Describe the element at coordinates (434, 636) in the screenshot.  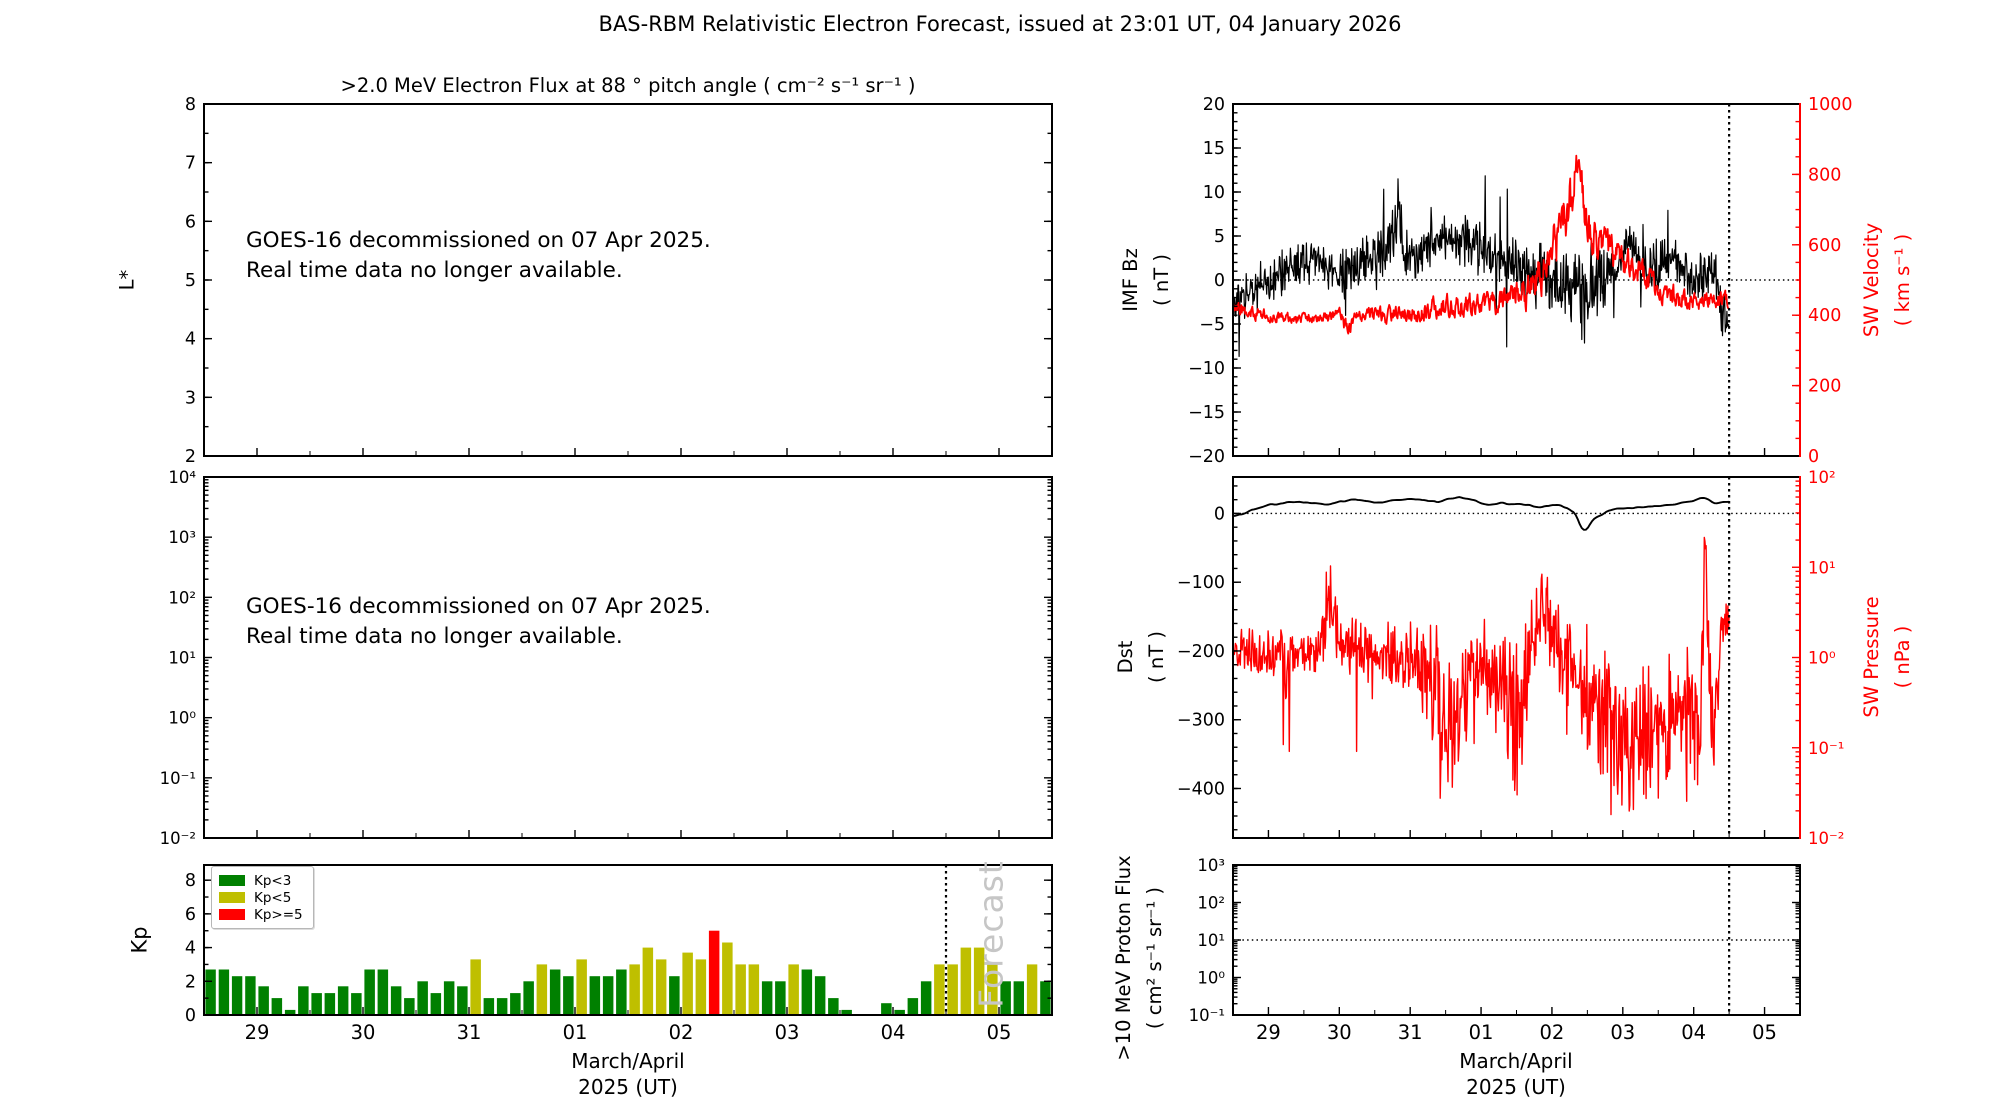
I see `goes16-annotation-middle-line2: Real time data no longer available.` at that location.